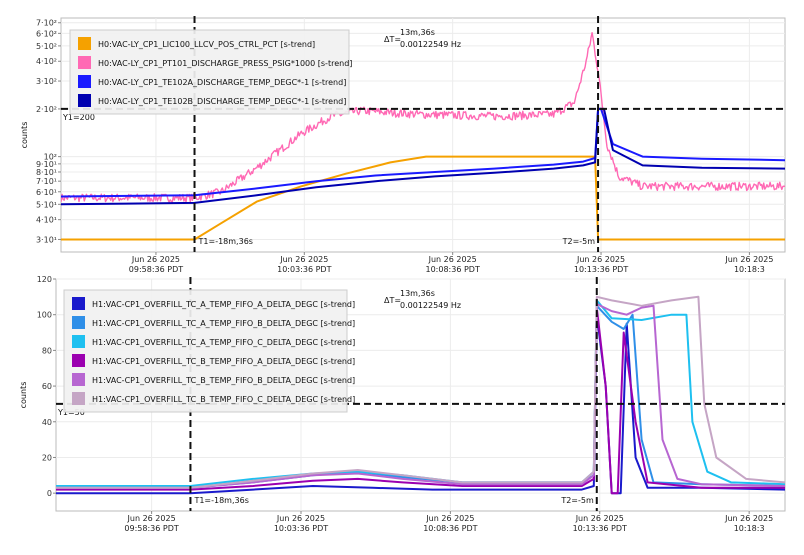 Image resolution: width=804 pixels, height=555 pixels. What do you see at coordinates (46, 109) in the screenshot?
I see `y-tick-label: 2·10²` at bounding box center [46, 109].